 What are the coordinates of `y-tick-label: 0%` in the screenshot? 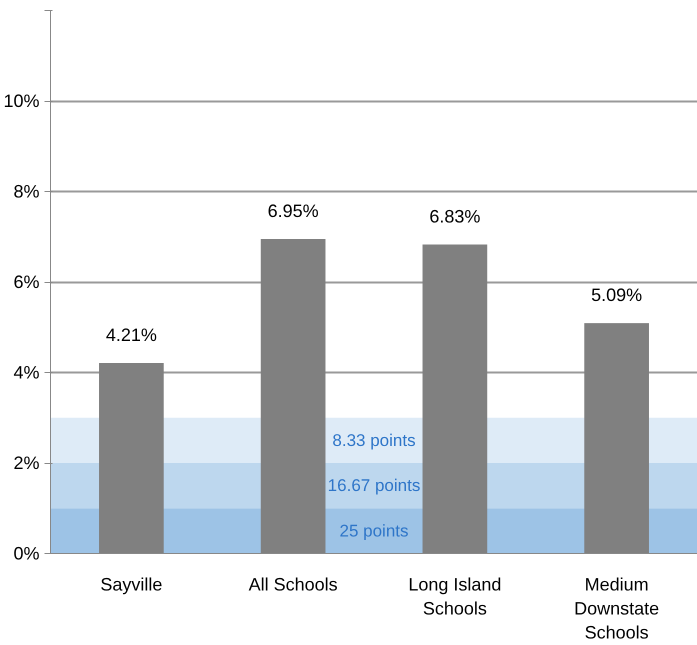 It's located at (26, 554).